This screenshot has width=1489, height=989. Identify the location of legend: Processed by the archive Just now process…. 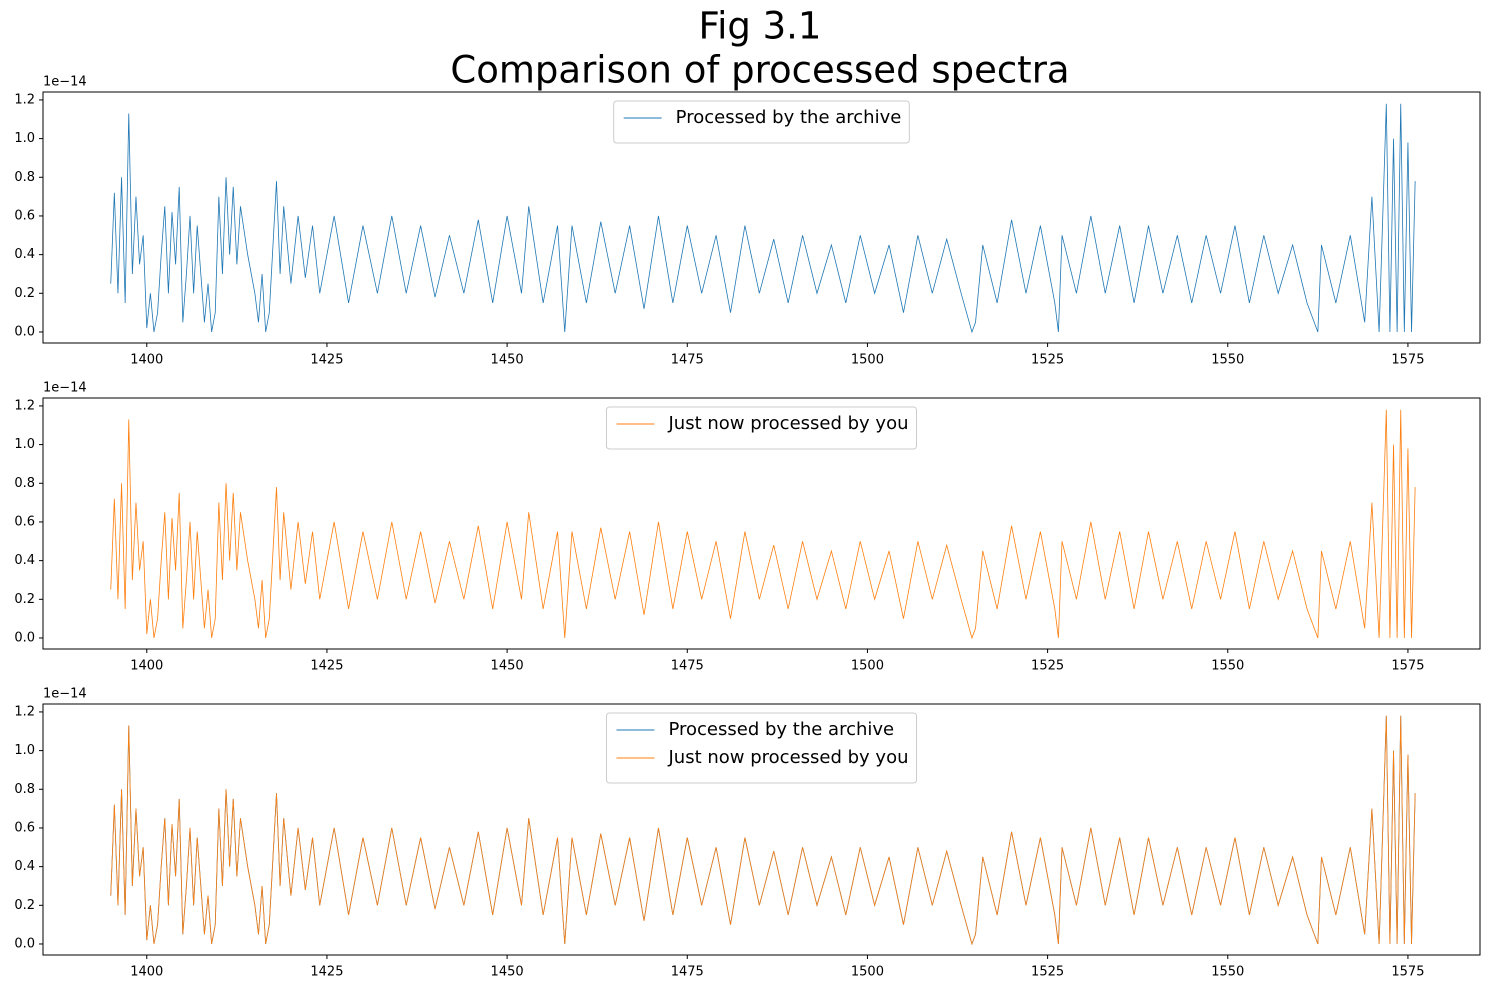
(761, 748).